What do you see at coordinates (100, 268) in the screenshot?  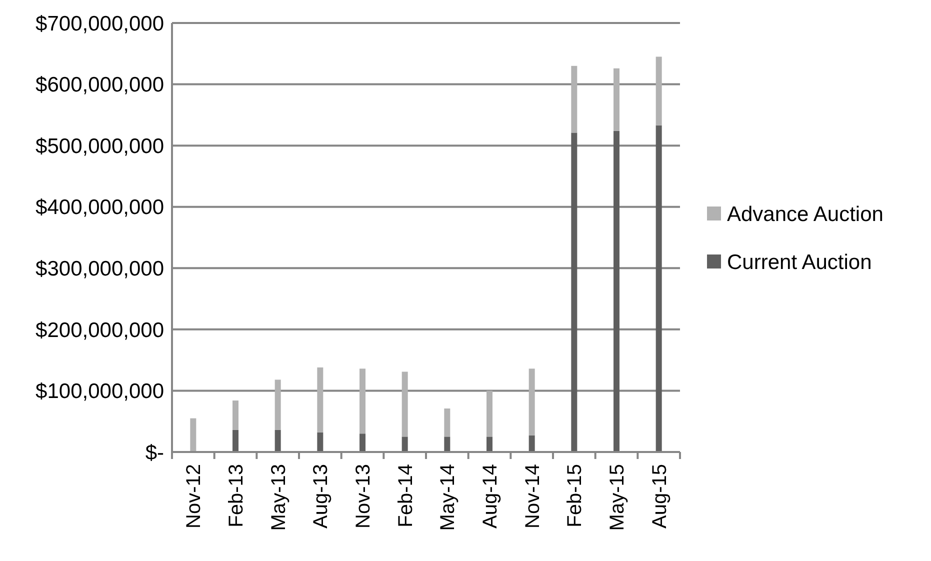 I see `y-tick-label: $300,000,000` at bounding box center [100, 268].